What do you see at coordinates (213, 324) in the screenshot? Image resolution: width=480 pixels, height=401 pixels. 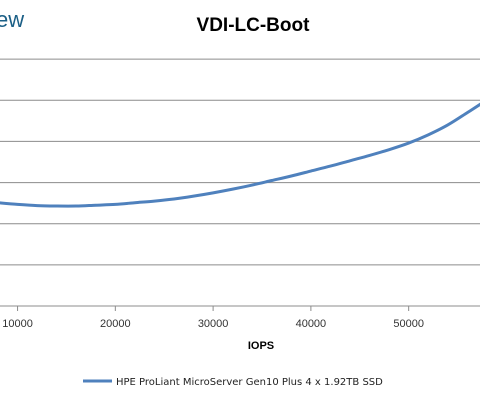 I see `x-tick-label: 30000` at bounding box center [213, 324].